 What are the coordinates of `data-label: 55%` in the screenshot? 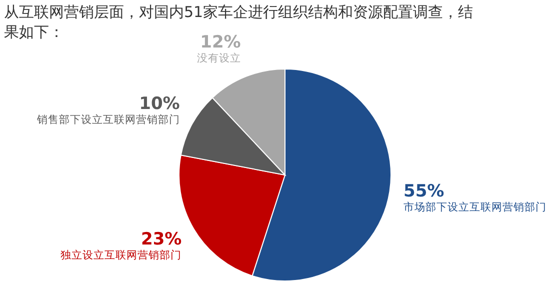 It's located at (424, 191).